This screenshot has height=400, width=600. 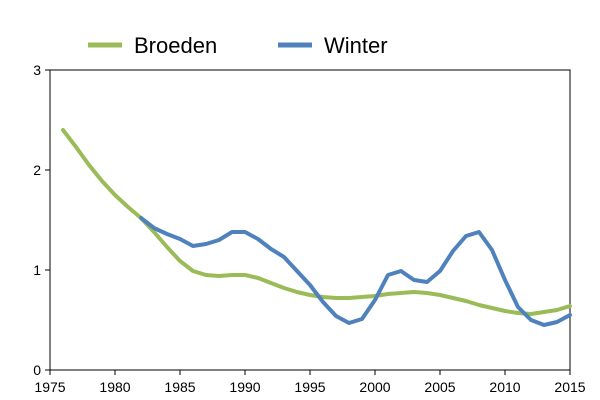 What do you see at coordinates (244, 387) in the screenshot?
I see `x-tick-label: 1990` at bounding box center [244, 387].